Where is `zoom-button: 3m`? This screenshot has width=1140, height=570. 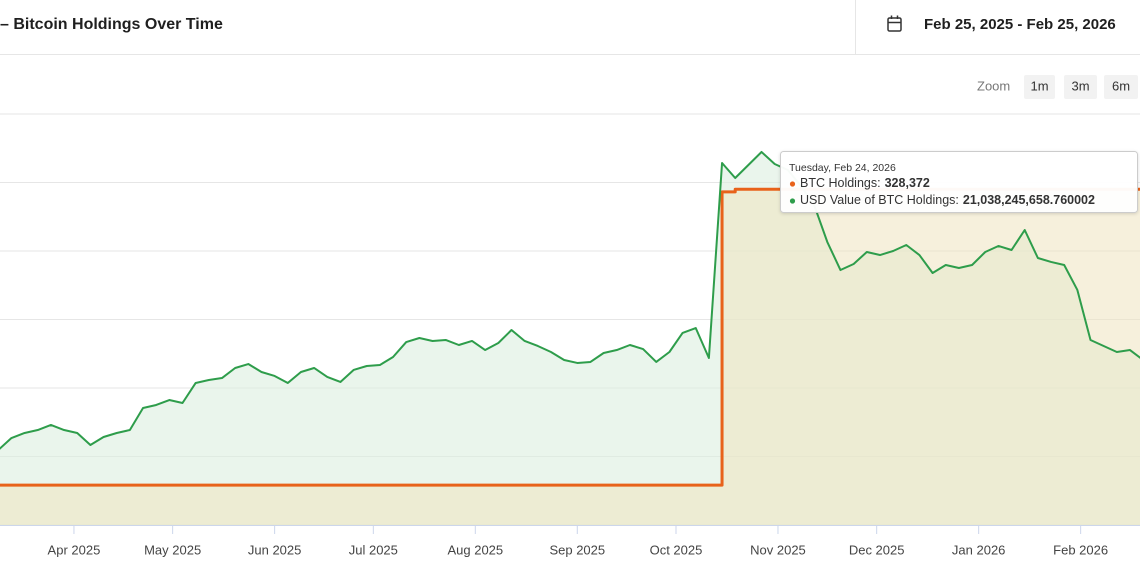 zoom-button: 3m is located at coordinates (1080, 87).